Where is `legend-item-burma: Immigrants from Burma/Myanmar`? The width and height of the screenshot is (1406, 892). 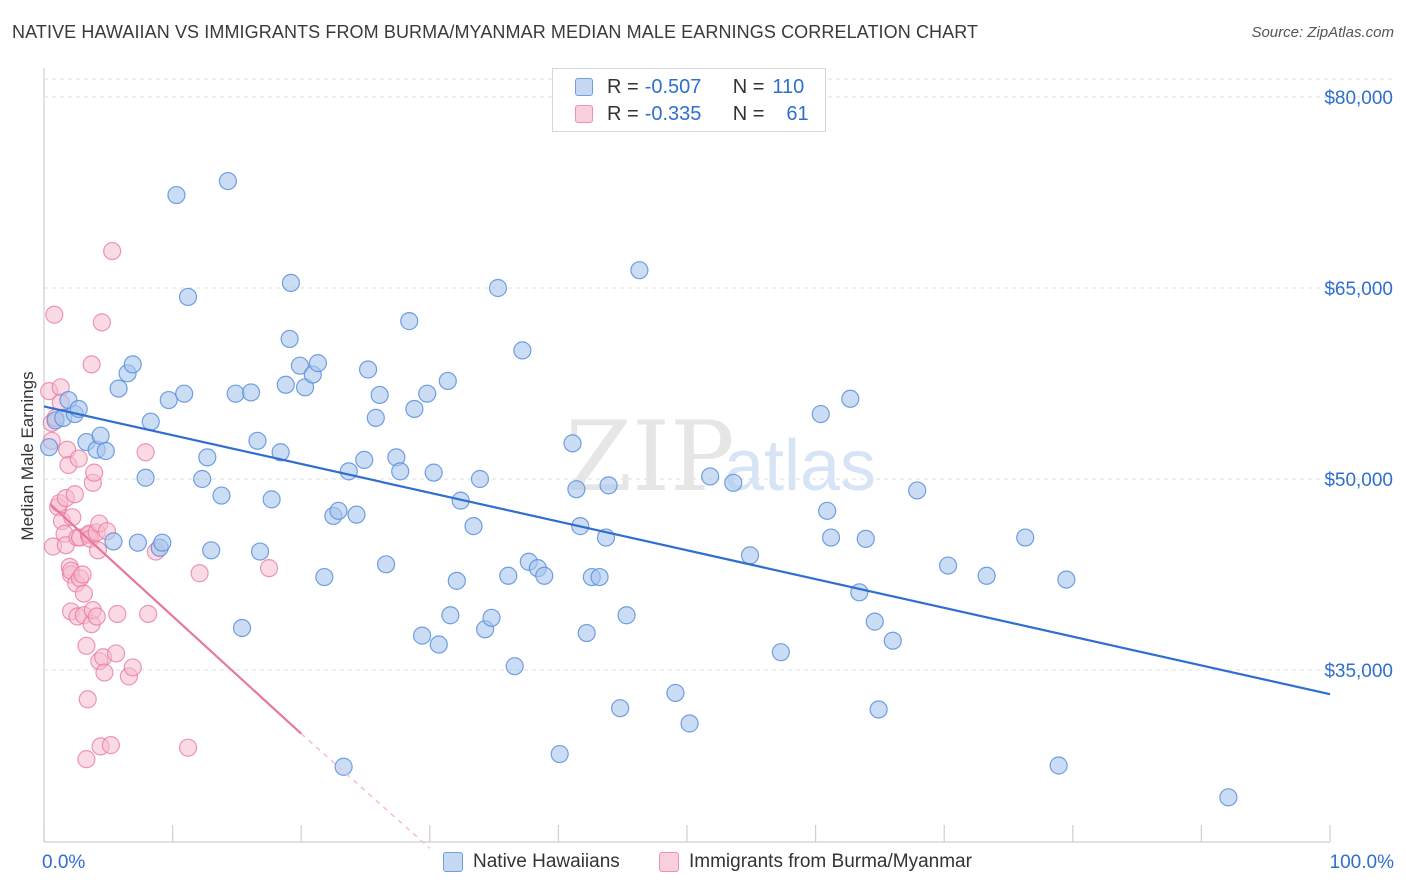
legend-item-burma: Immigrants from Burma/Myanmar is located at coordinates (815, 862).